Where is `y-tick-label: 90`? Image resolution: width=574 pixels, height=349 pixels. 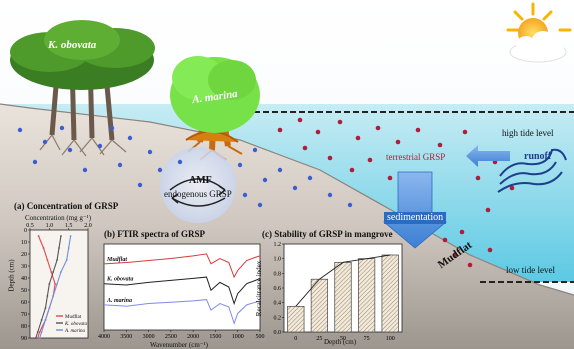 y-tick-label: 90 is located at coordinates (24, 339).